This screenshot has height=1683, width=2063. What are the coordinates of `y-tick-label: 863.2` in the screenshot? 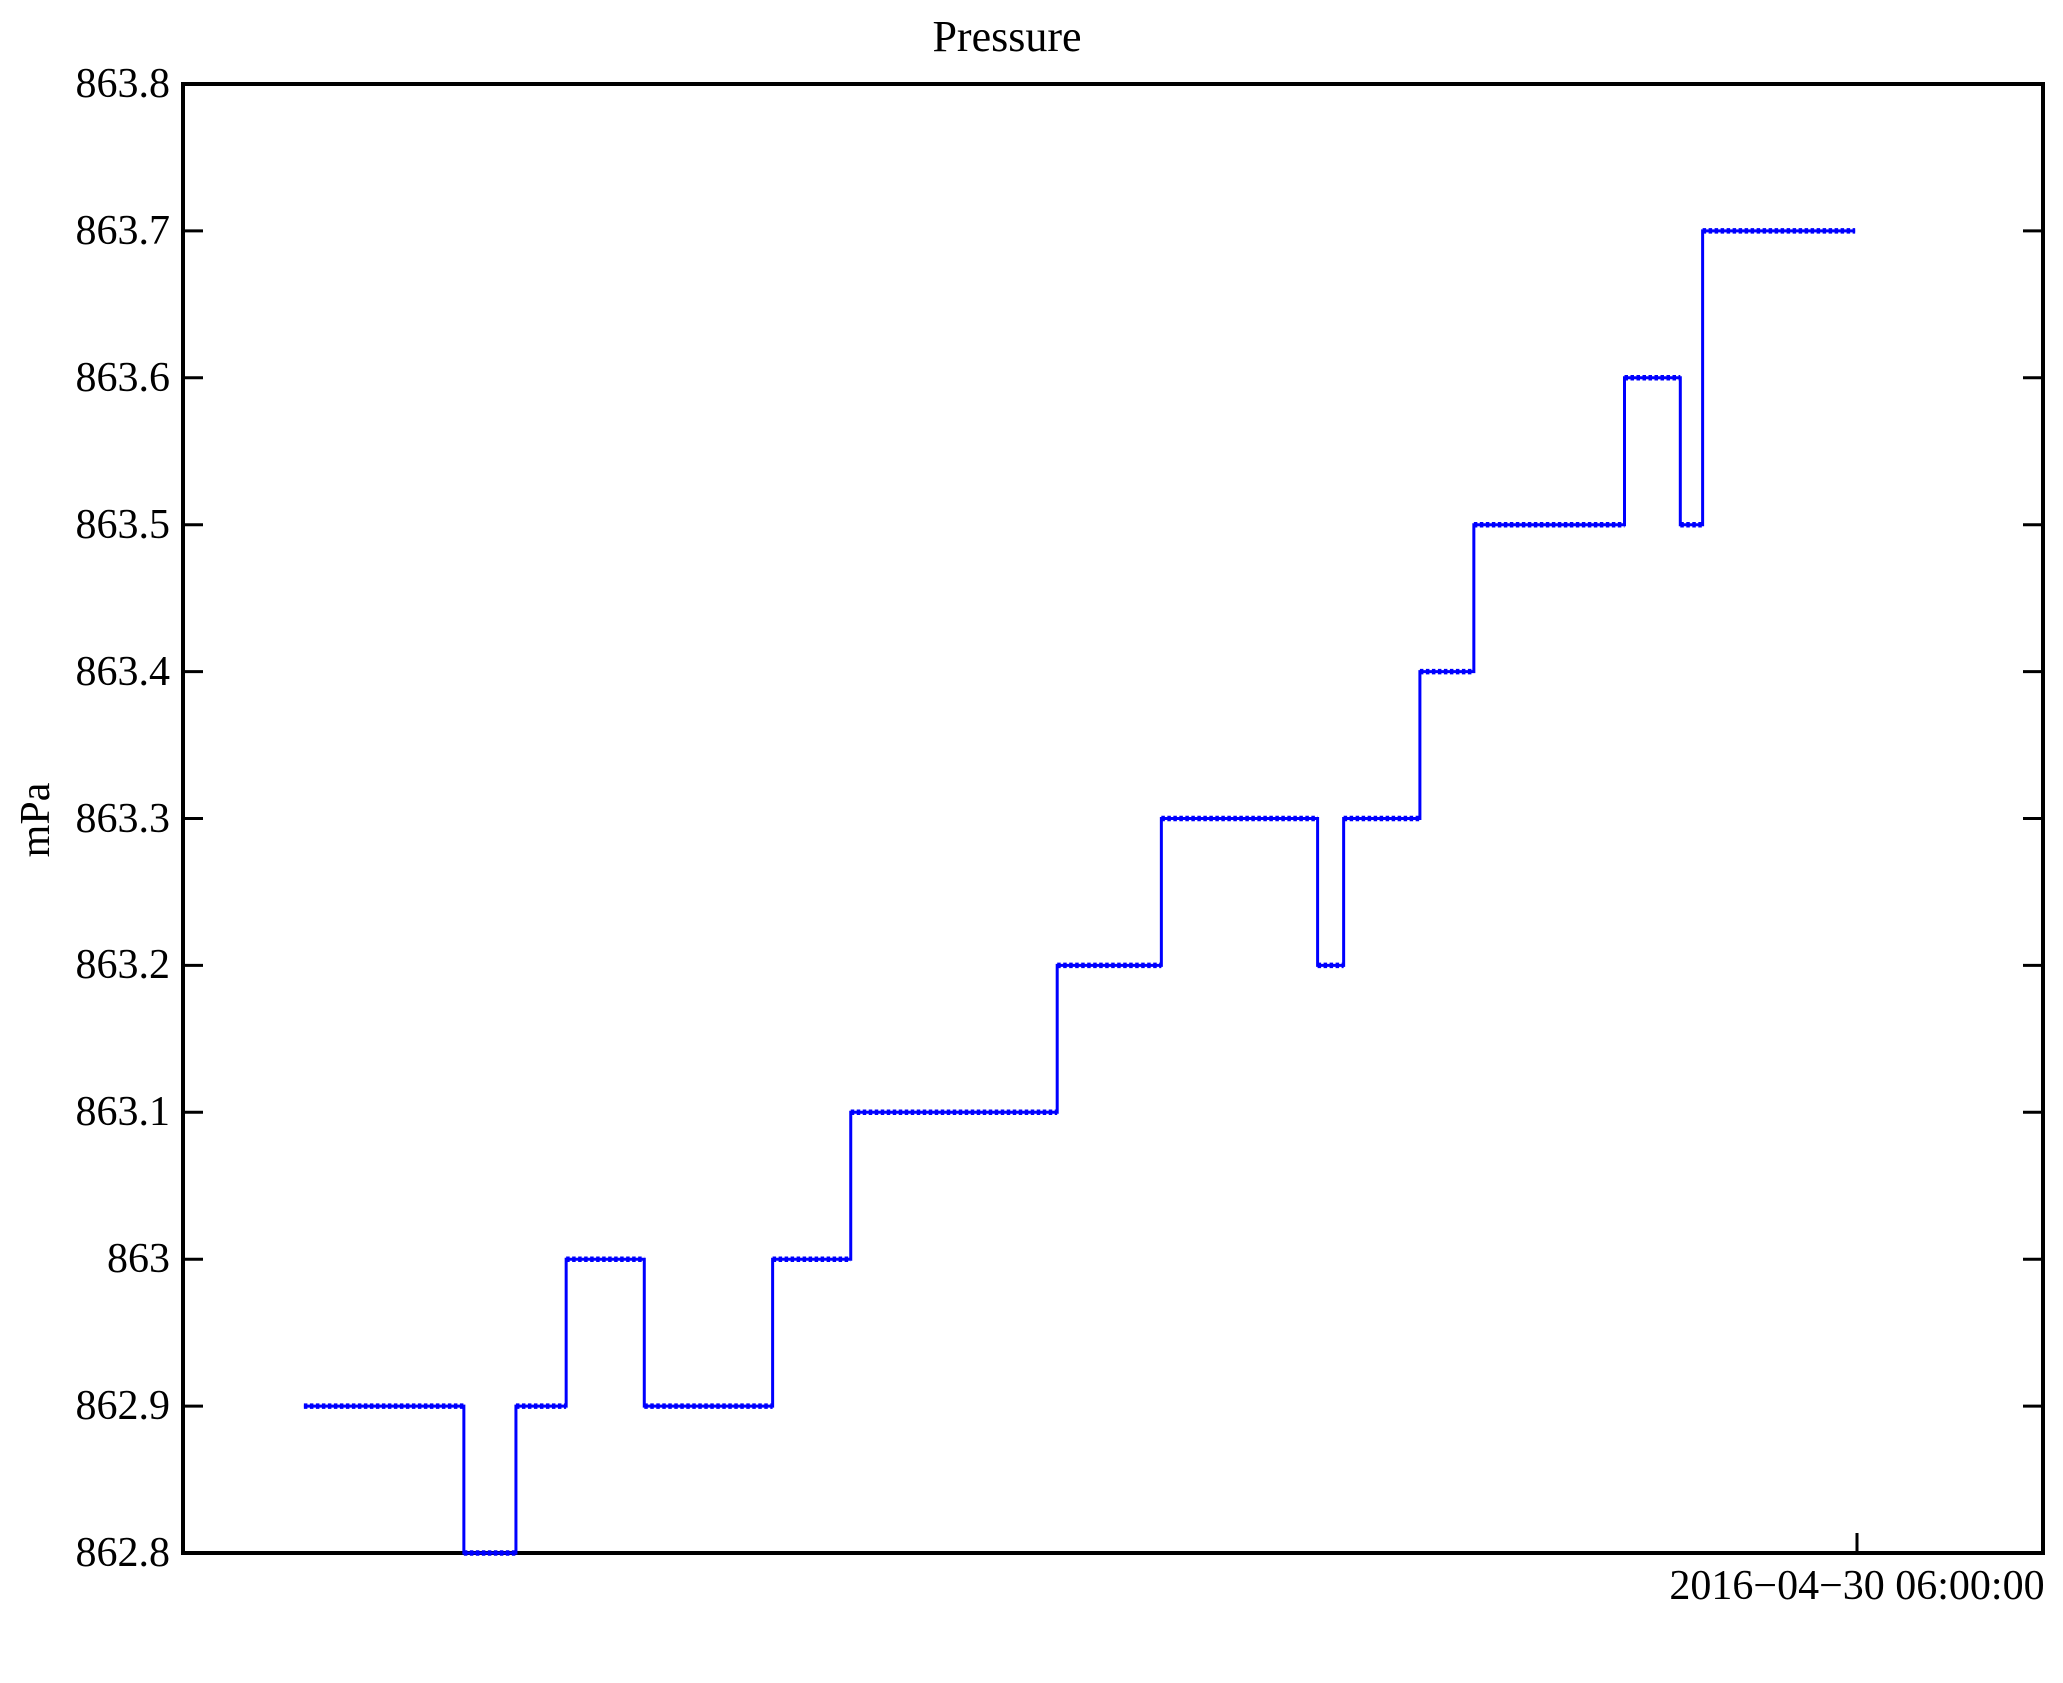 It's located at (123, 965).